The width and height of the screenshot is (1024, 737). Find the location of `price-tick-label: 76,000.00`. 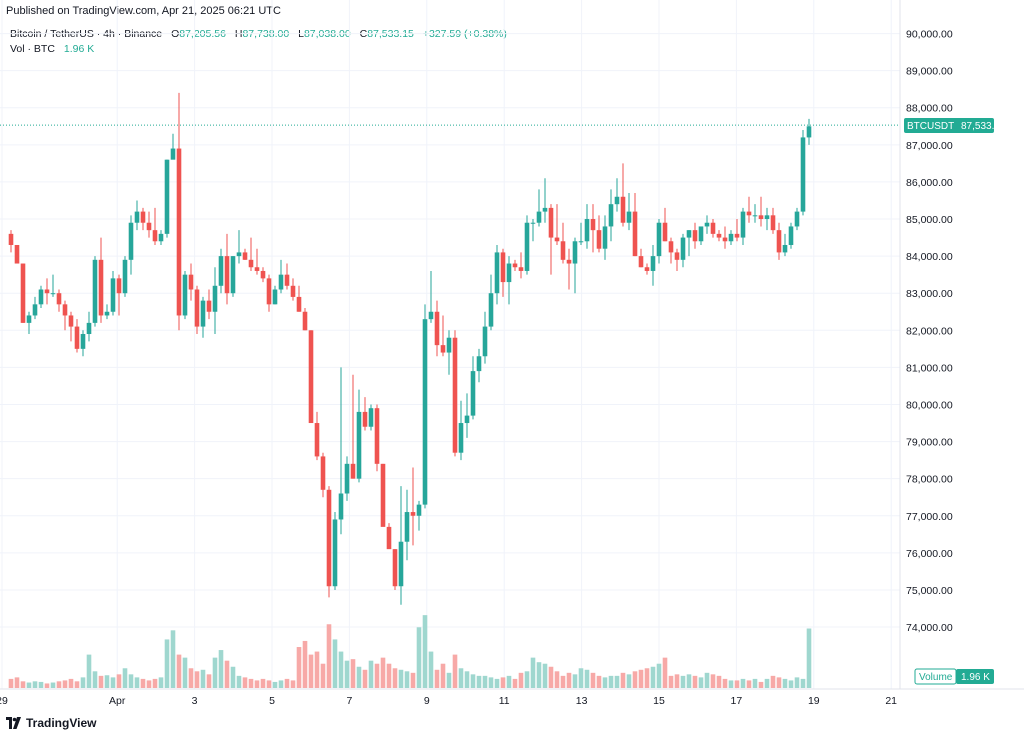

price-tick-label: 76,000.00 is located at coordinates (929, 554).